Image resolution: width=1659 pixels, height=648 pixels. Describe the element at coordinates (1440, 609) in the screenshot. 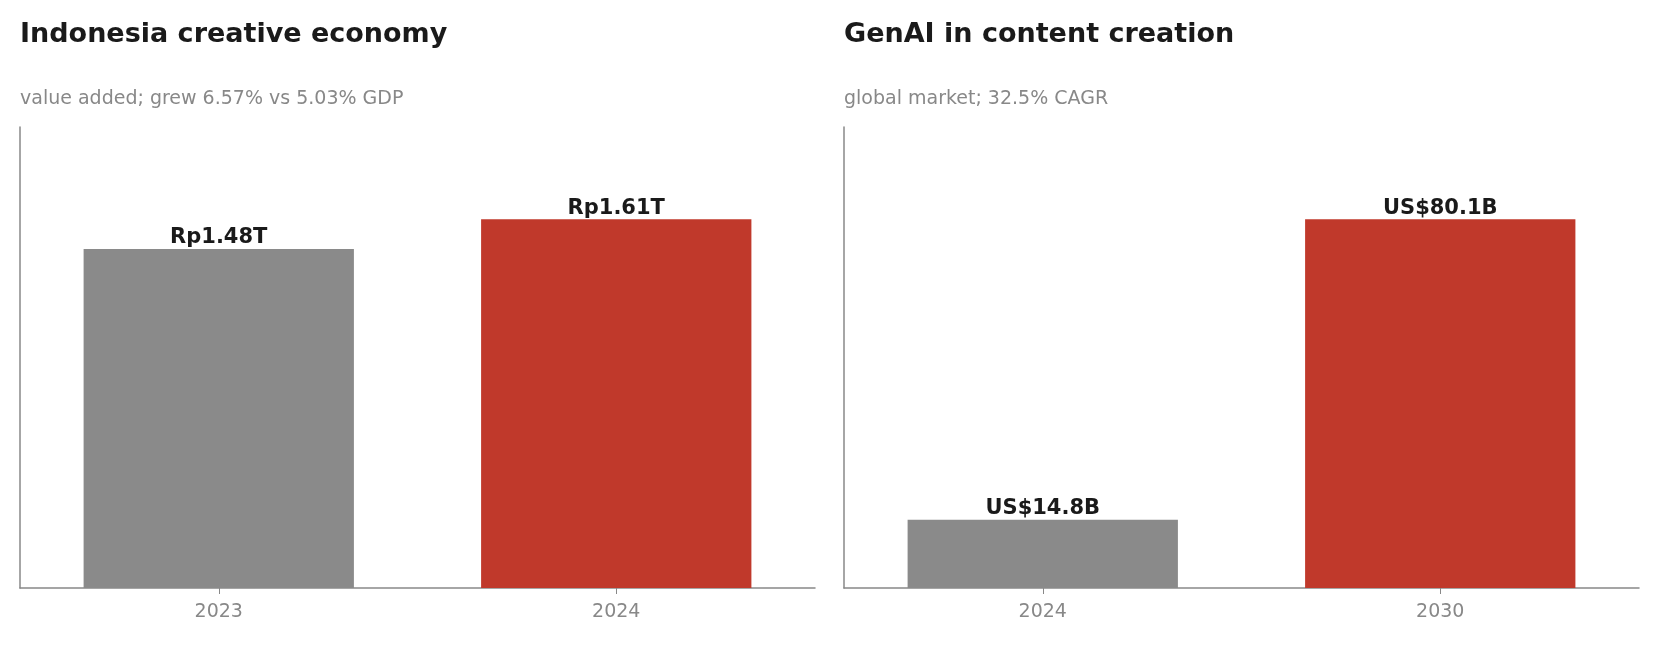

I see `x-tick-label: 2030` at that location.